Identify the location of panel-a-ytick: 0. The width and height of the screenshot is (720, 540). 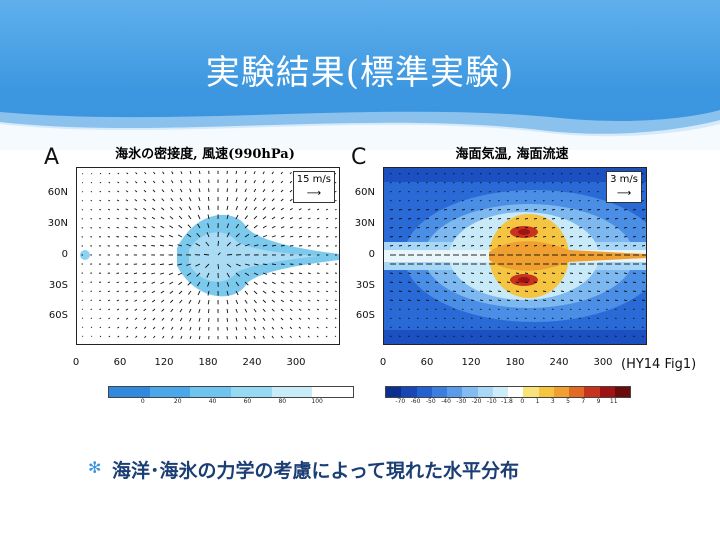
(64, 254).